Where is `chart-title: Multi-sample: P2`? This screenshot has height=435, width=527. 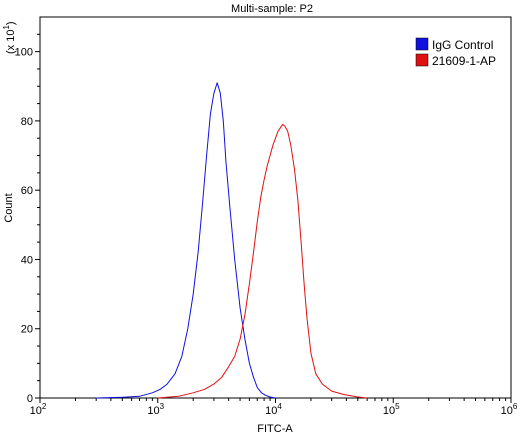
chart-title: Multi-sample: P2 is located at coordinates (272, 9).